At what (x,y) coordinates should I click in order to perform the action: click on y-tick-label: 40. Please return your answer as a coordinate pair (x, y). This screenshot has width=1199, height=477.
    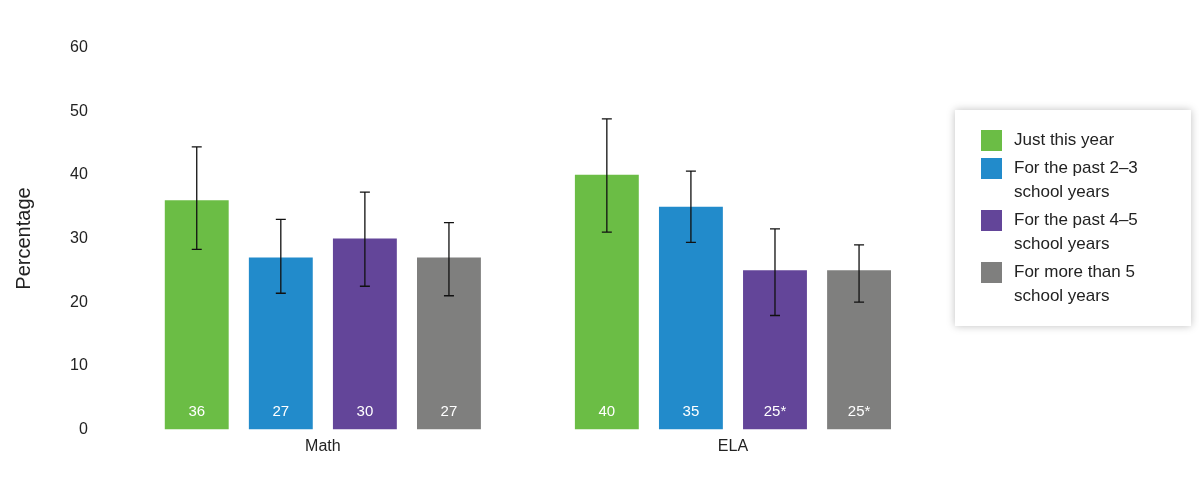
    Looking at the image, I should click on (79, 174).